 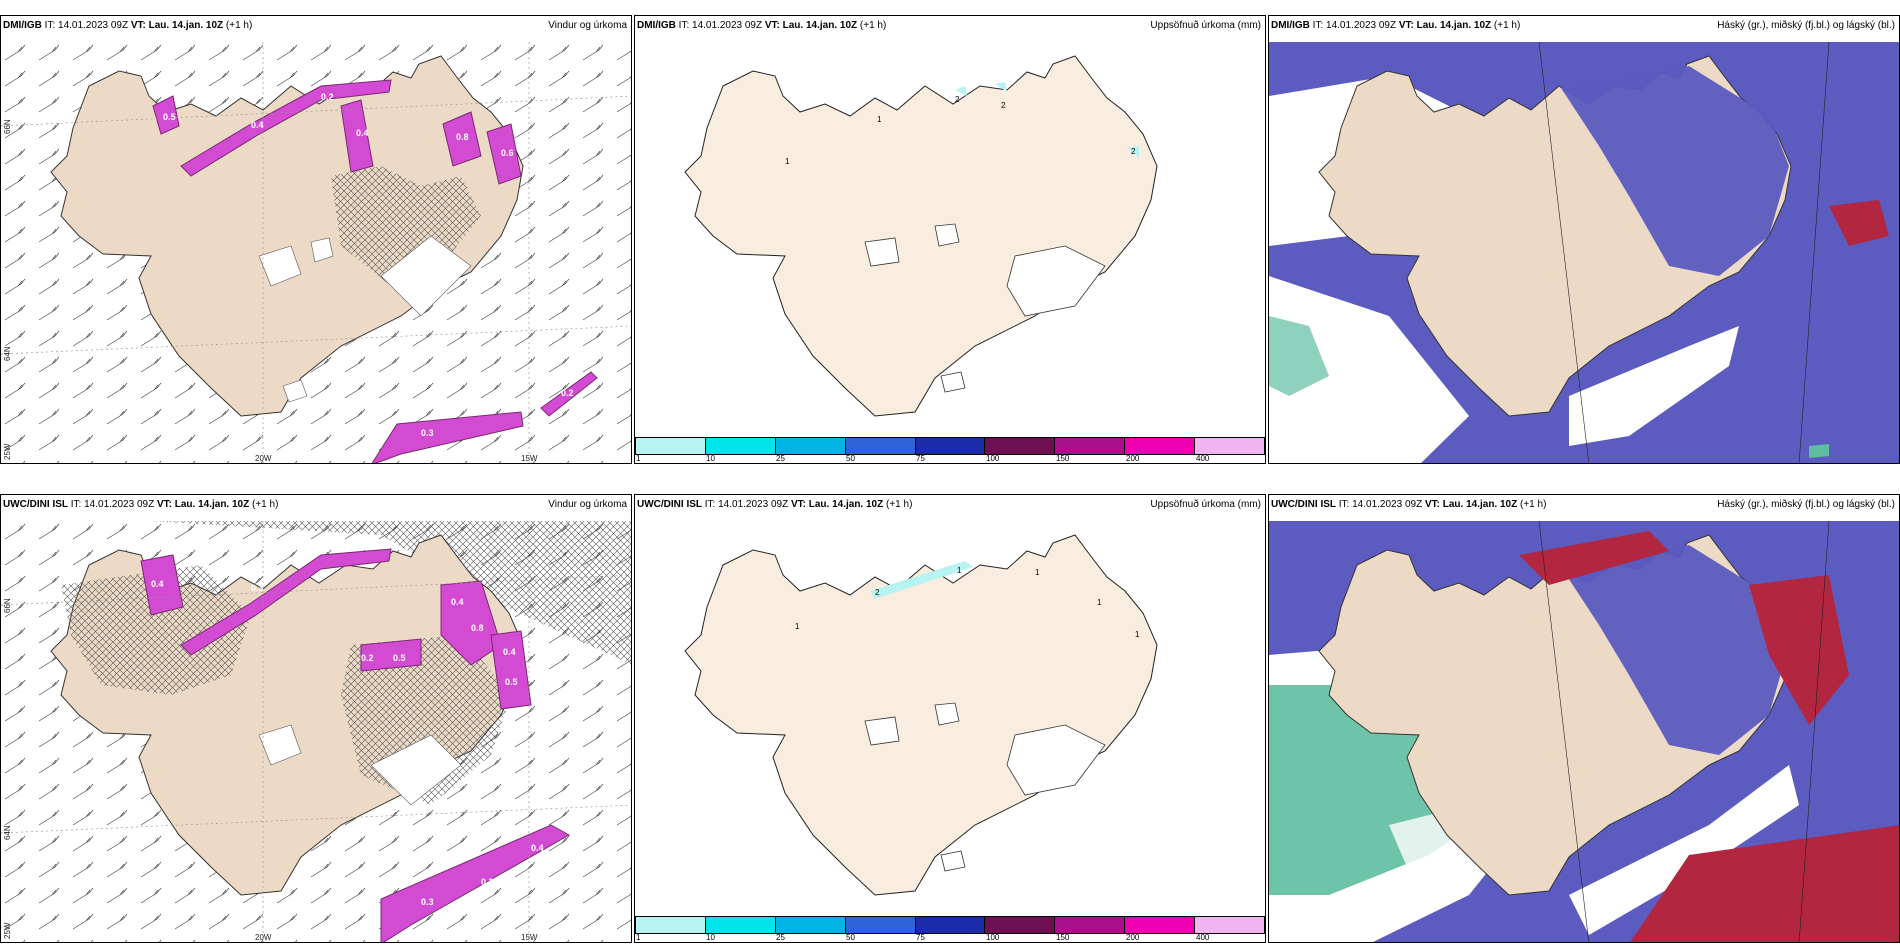 What do you see at coordinates (921, 715) in the screenshot?
I see `map-accum-precip: 2 1 1 1 1 1` at bounding box center [921, 715].